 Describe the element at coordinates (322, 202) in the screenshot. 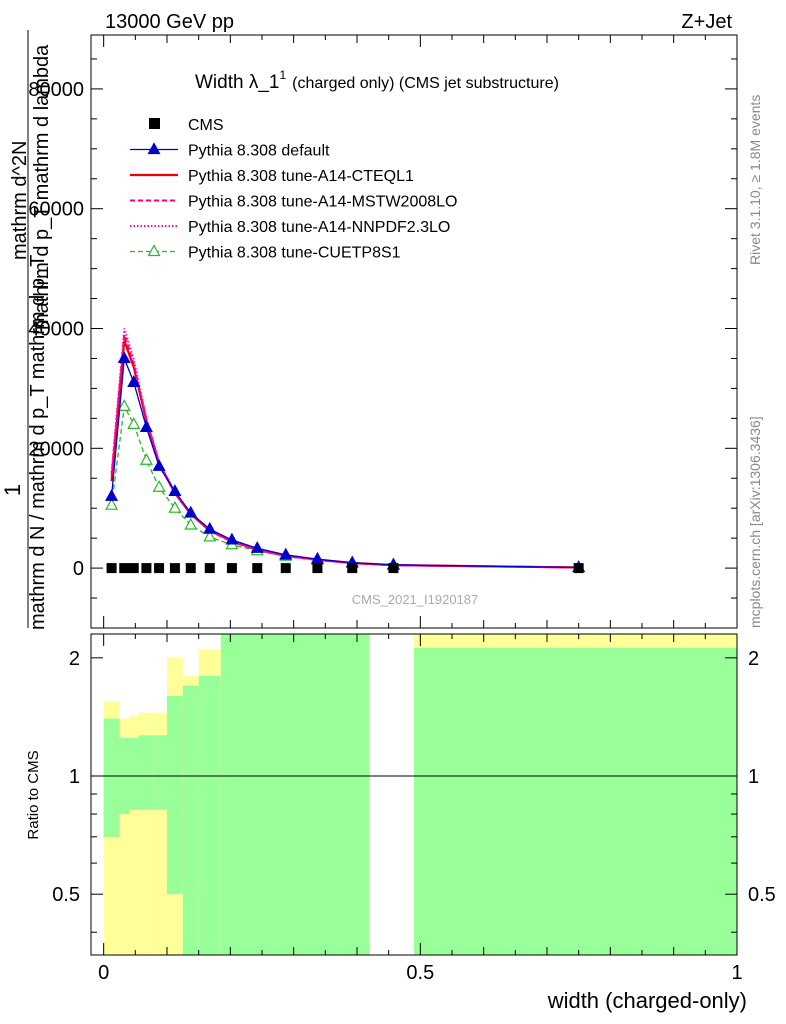

I see `legend-label: Pythia 8.308 tune-A14-MSTW2008LO` at that location.